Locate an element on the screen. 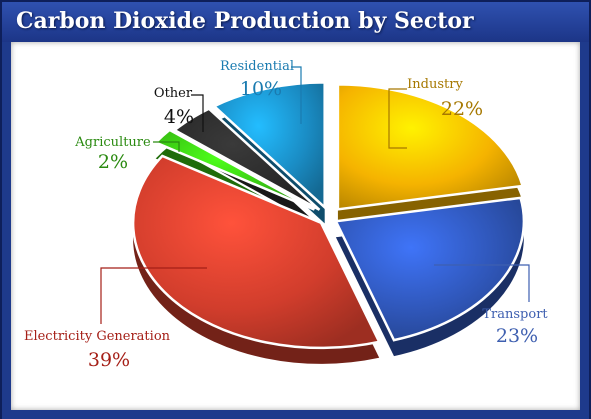  slice-other is located at coordinates (246, 159).